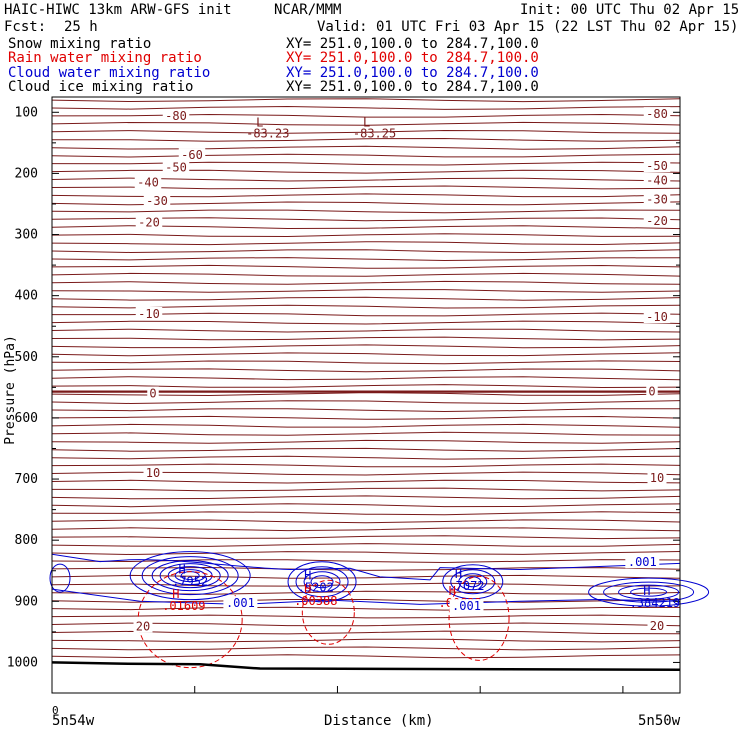  I want to click on extremum-value: .7952, so click(190, 582).